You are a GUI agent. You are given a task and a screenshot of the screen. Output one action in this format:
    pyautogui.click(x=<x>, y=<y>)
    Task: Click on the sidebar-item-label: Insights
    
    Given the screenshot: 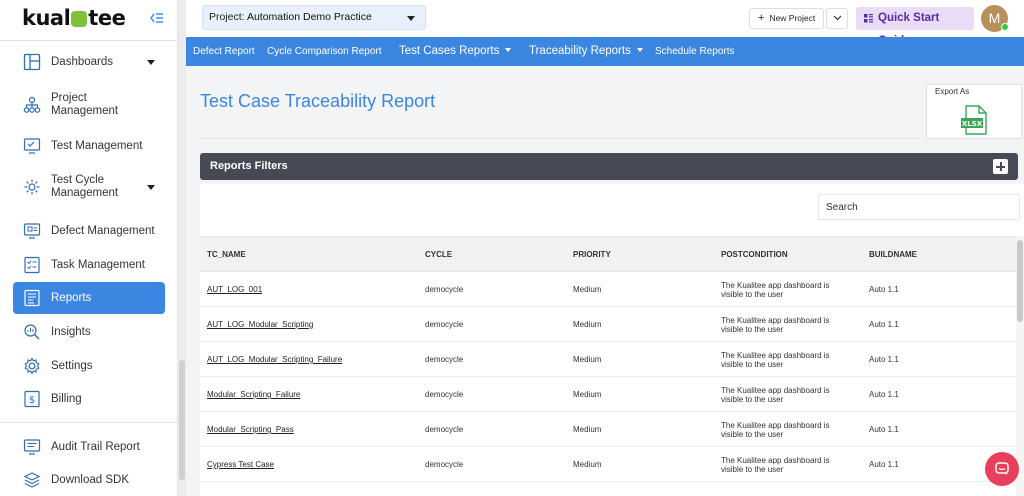 What is the action you would take?
    pyautogui.click(x=71, y=332)
    